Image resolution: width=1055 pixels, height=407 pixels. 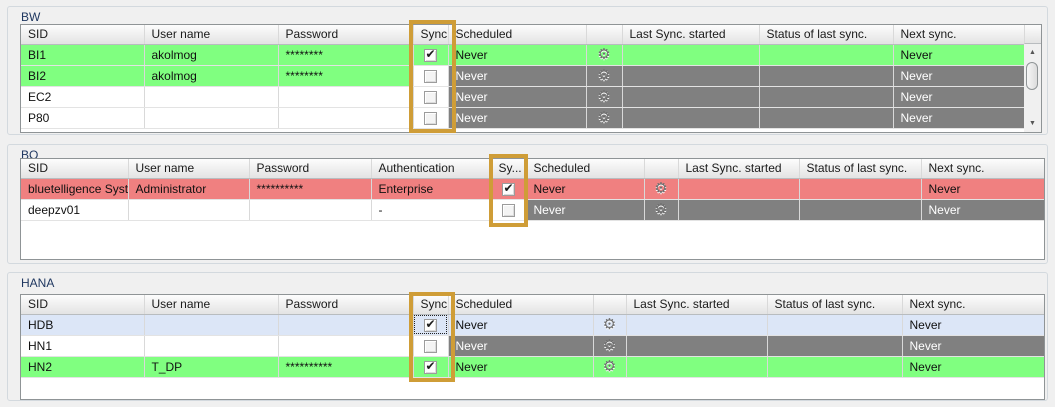 What do you see at coordinates (826, 55) in the screenshot?
I see `status-cell` at bounding box center [826, 55].